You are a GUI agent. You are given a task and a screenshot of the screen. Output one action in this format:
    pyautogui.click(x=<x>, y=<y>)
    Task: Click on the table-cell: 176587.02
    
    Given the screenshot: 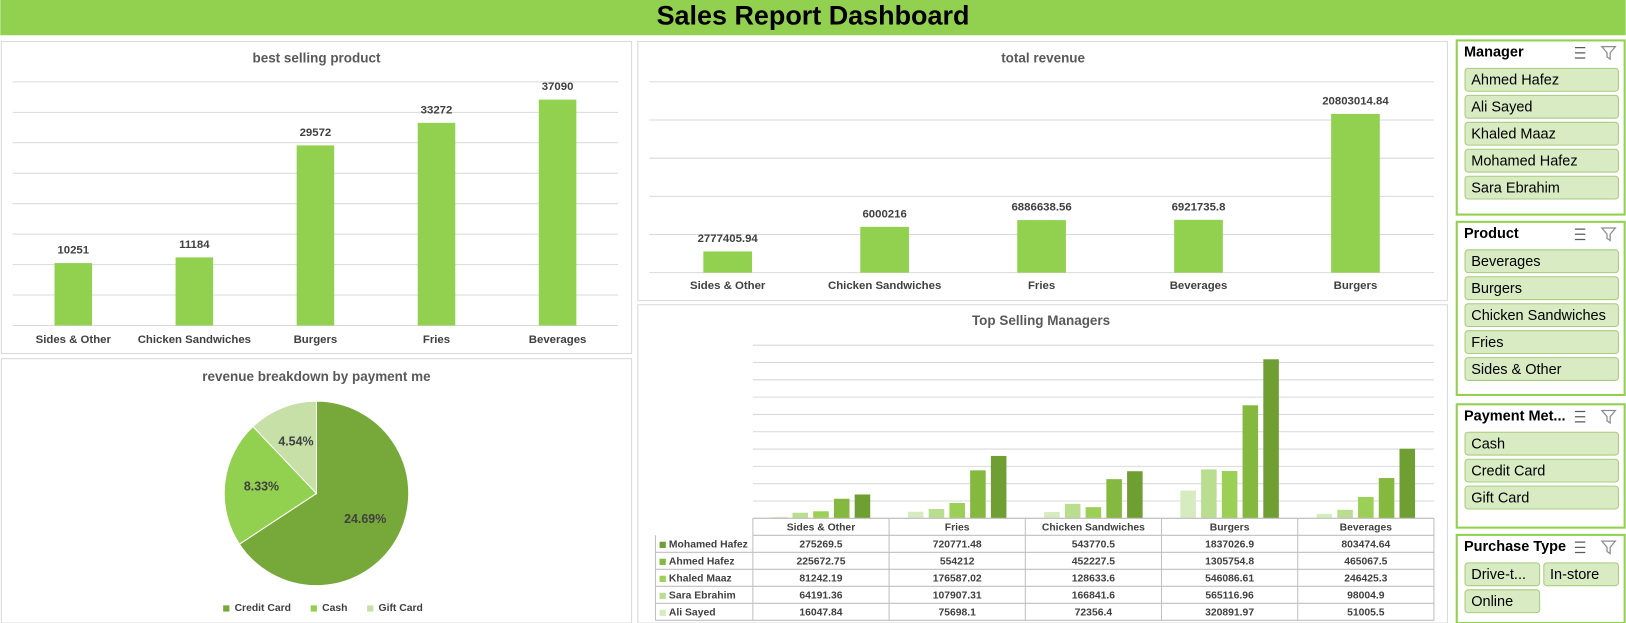 What is the action you would take?
    pyautogui.click(x=957, y=579)
    